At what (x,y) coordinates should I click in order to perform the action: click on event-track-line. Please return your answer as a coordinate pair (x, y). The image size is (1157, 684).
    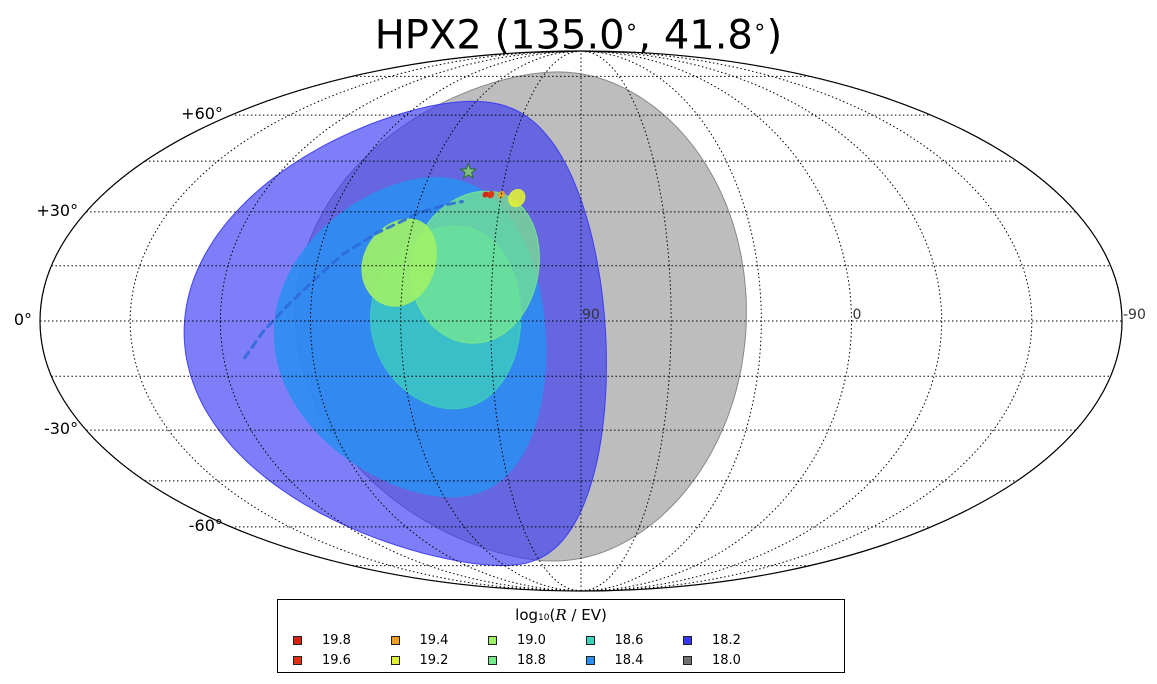
    Looking at the image, I should click on (353, 280).